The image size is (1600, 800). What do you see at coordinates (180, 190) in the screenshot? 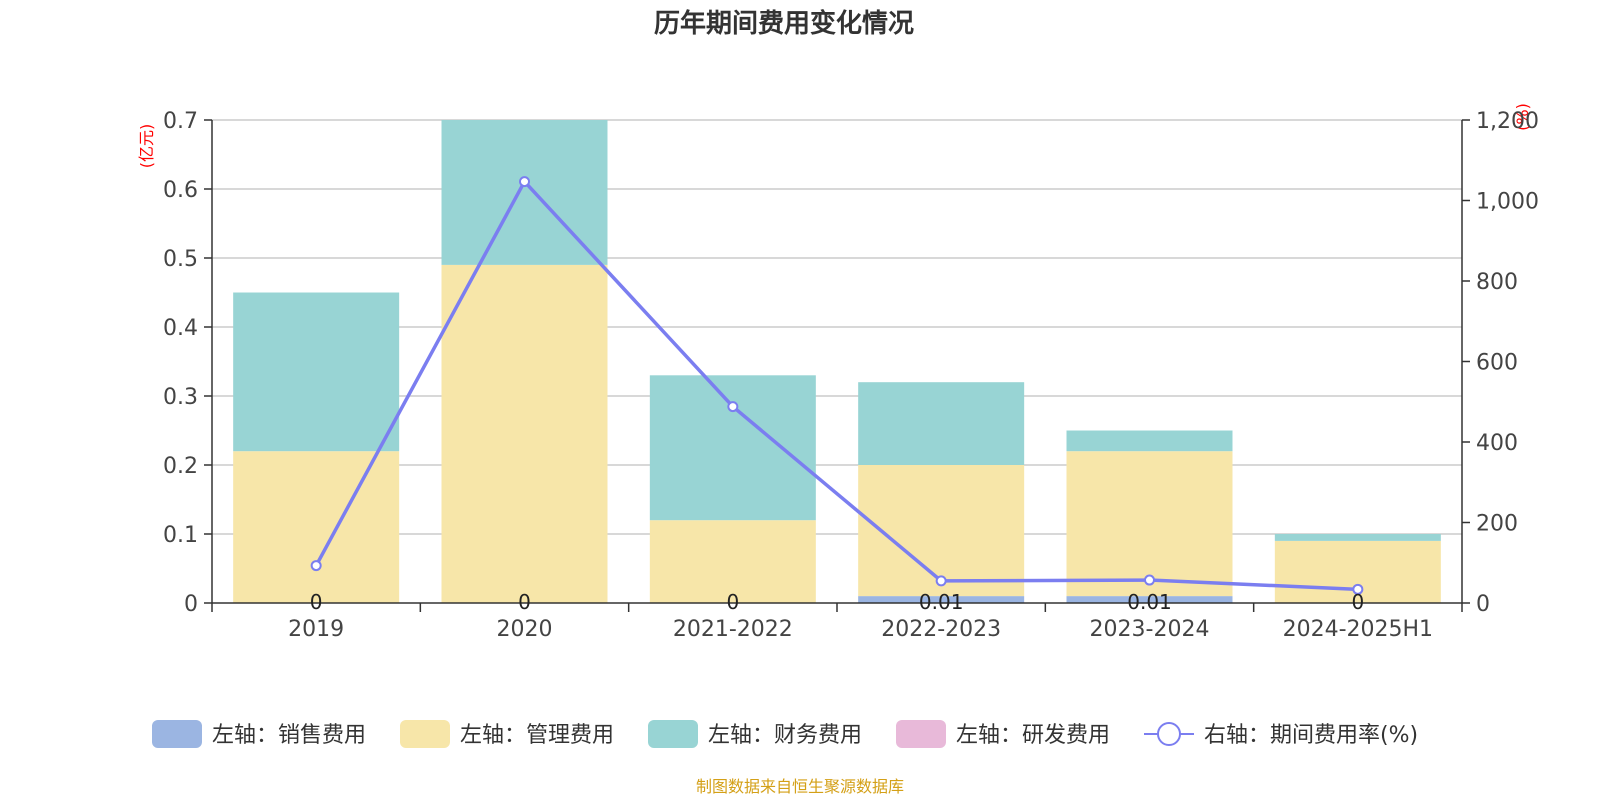
I see `left-tick-label: 0.6` at bounding box center [180, 190].